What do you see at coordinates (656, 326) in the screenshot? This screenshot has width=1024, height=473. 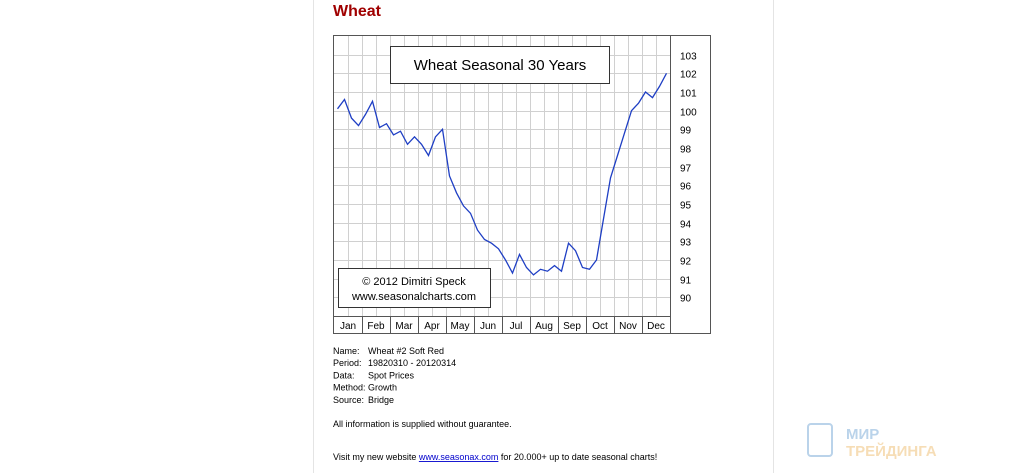 I see `x-tick-label: Dec` at bounding box center [656, 326].